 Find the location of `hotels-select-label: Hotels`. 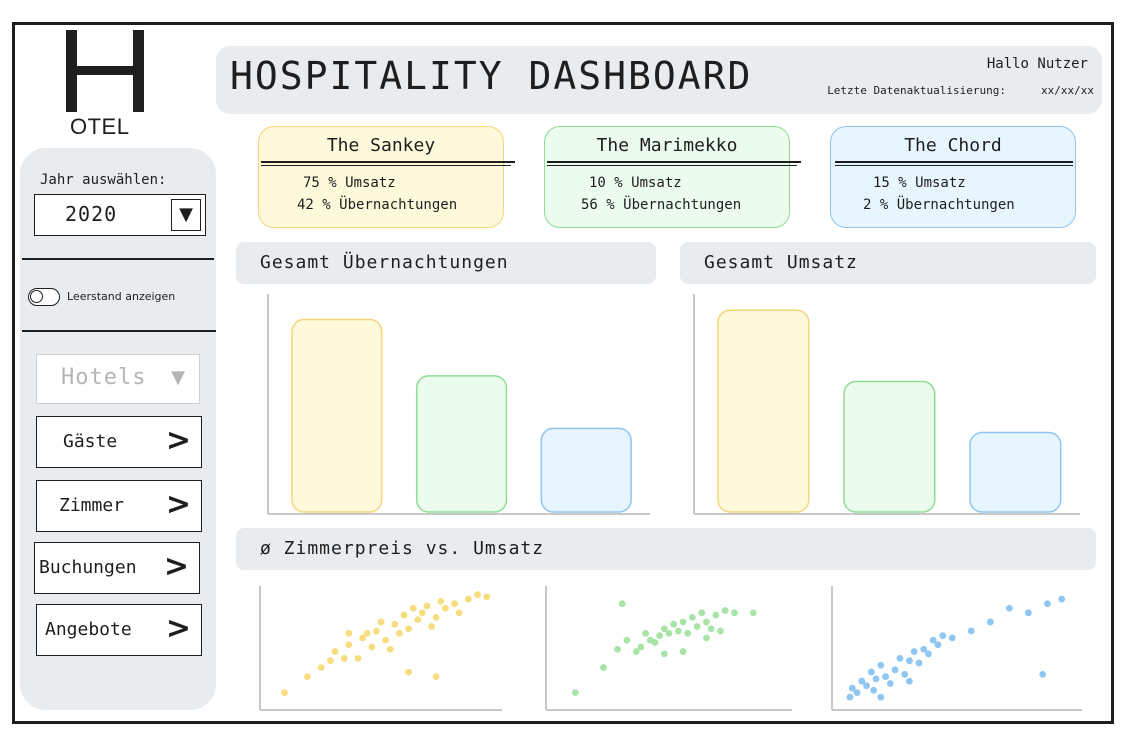

hotels-select-label: Hotels is located at coordinates (104, 377).